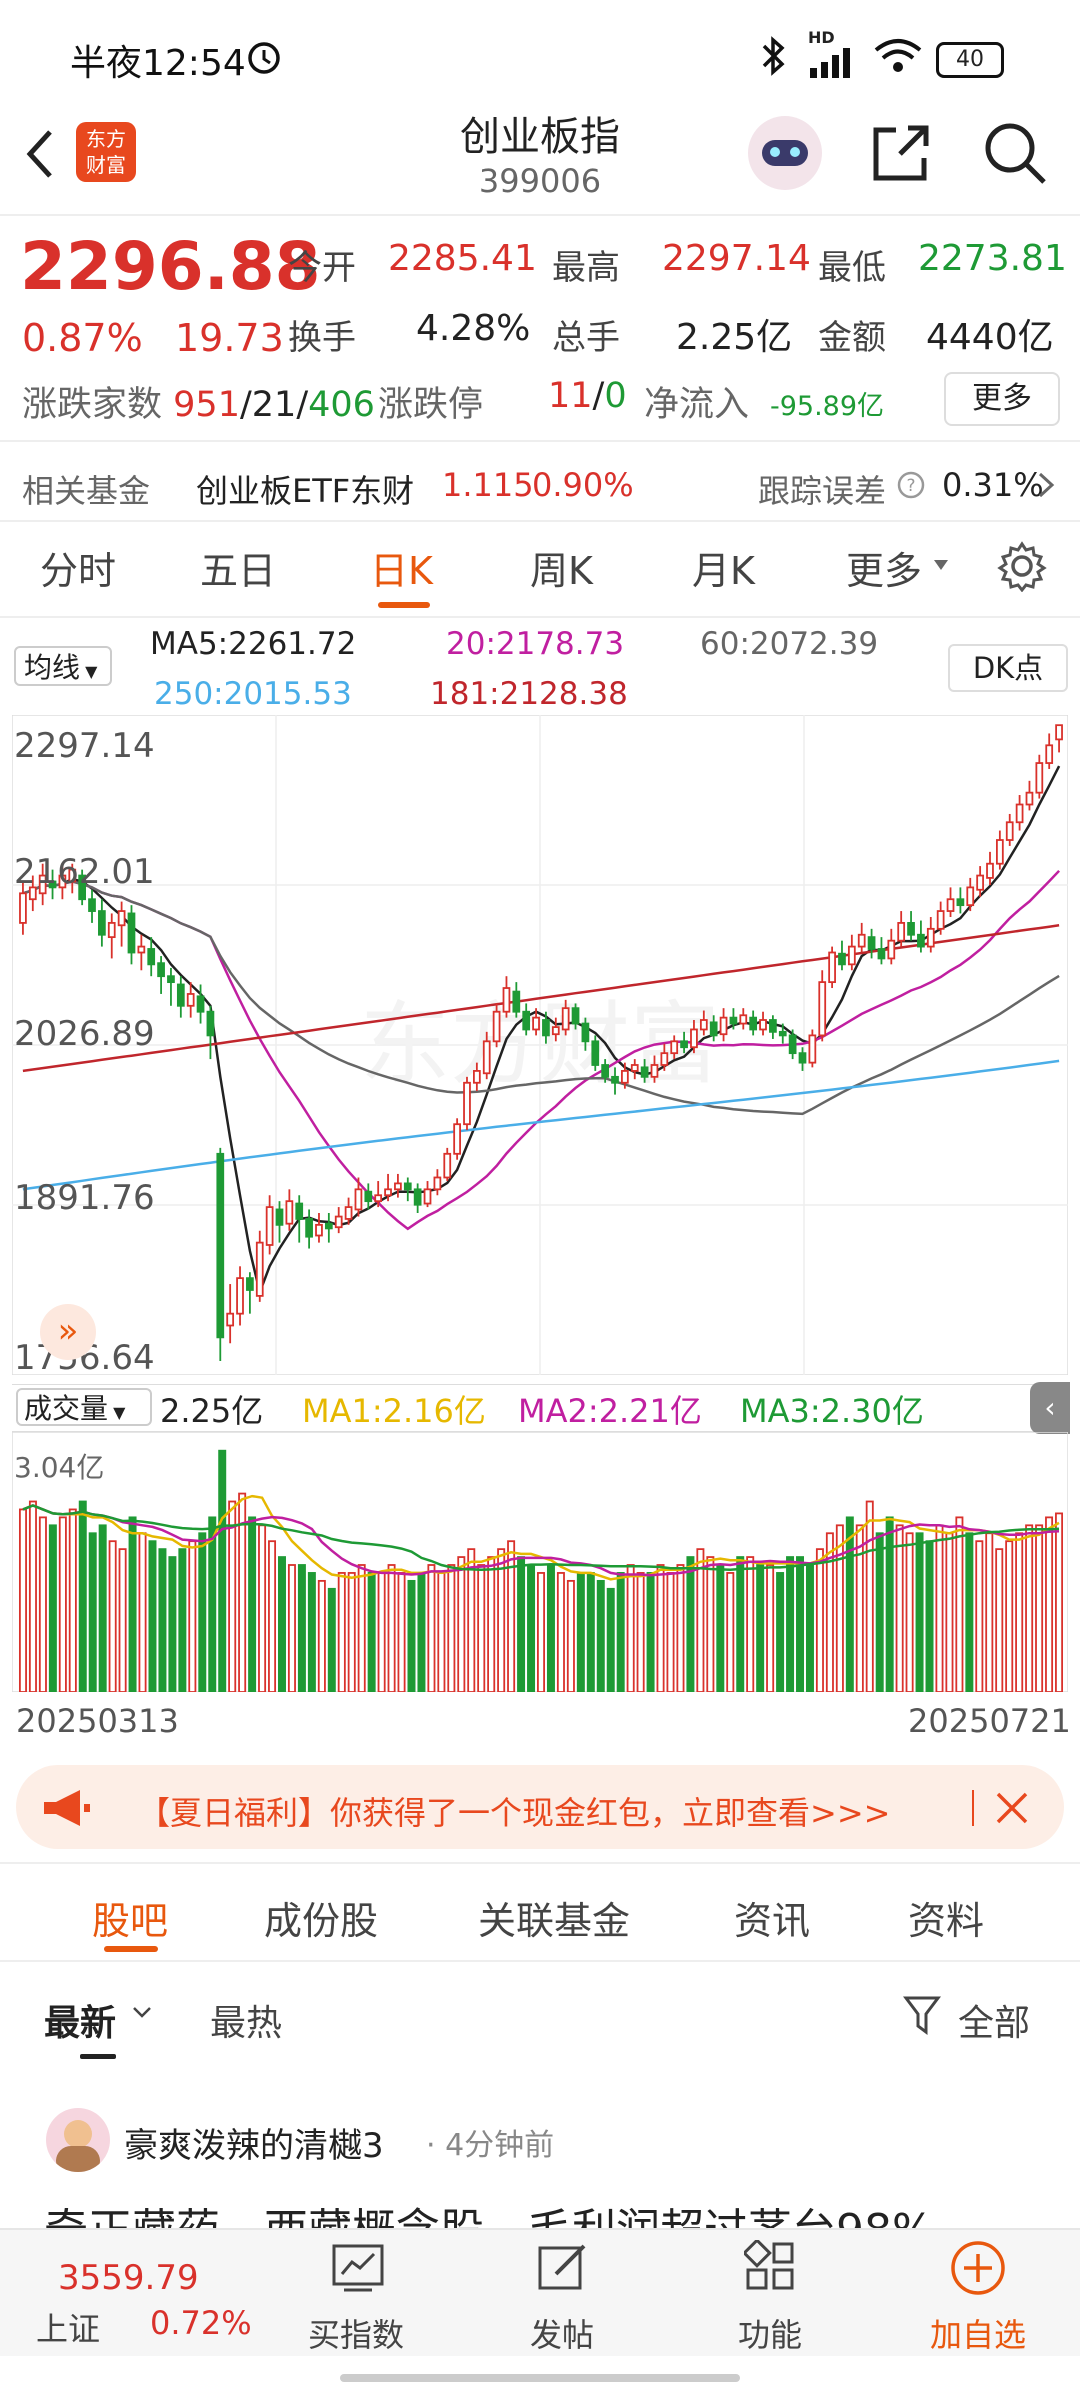  I want to click on expand-arrows-icon: », so click(68, 1332).